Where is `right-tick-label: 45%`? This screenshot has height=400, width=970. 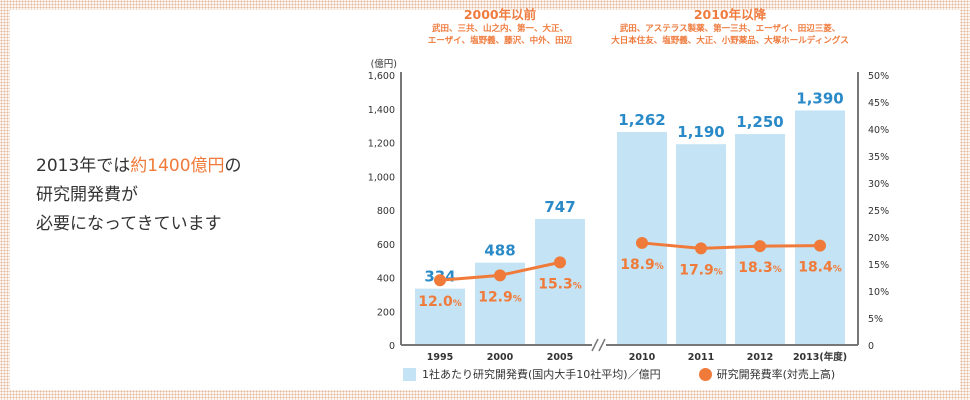
right-tick-label: 45% is located at coordinates (878, 103).